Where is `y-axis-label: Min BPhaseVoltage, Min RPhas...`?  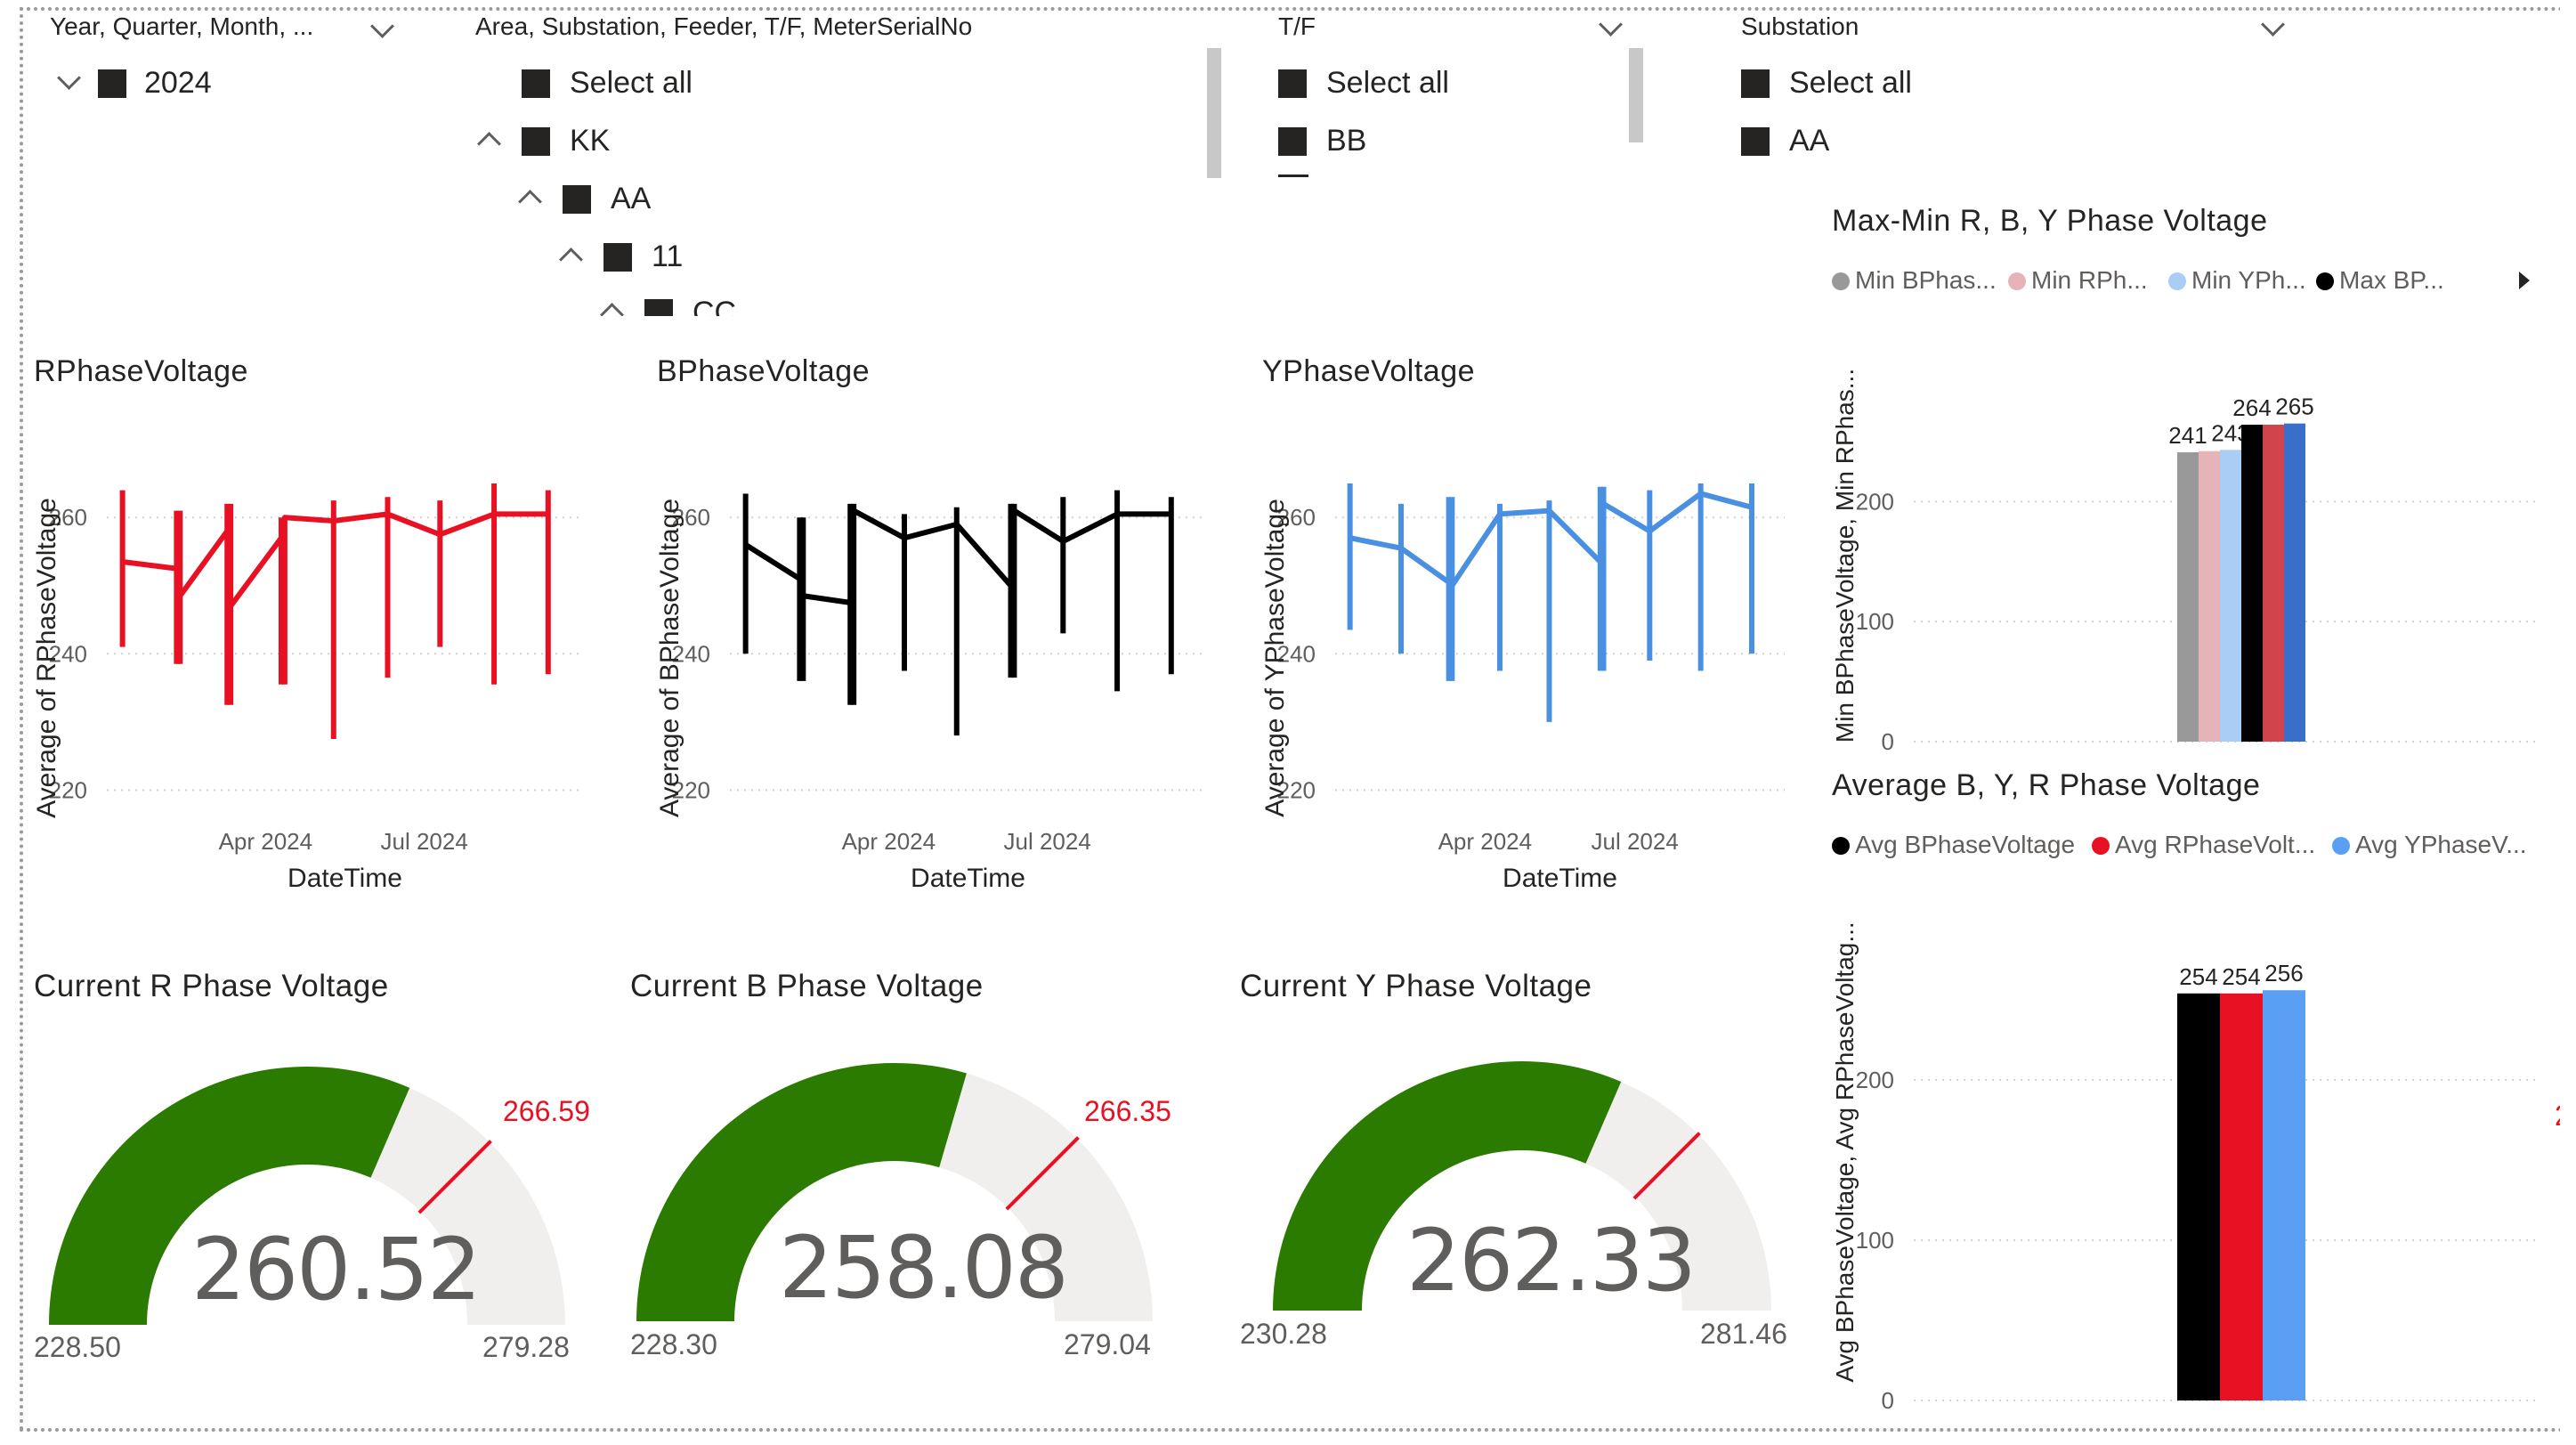
y-axis-label: Min BPhaseVoltage, Min RPhas... is located at coordinates (1845, 556).